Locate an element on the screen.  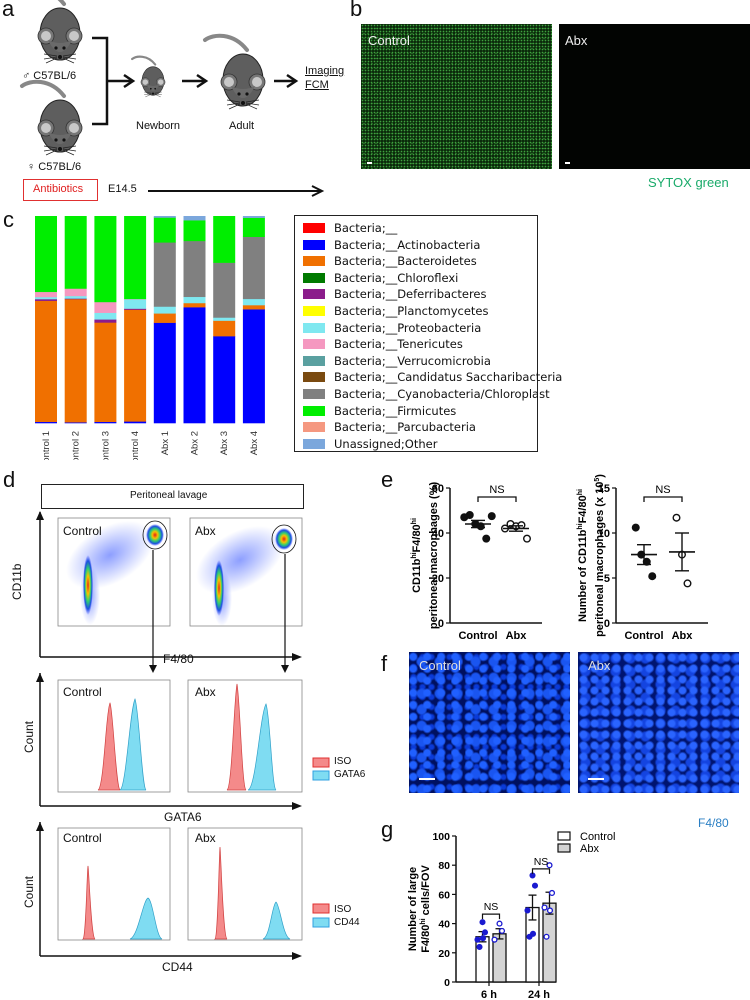
fcm-label: FCM is located at coordinates (317, 85).